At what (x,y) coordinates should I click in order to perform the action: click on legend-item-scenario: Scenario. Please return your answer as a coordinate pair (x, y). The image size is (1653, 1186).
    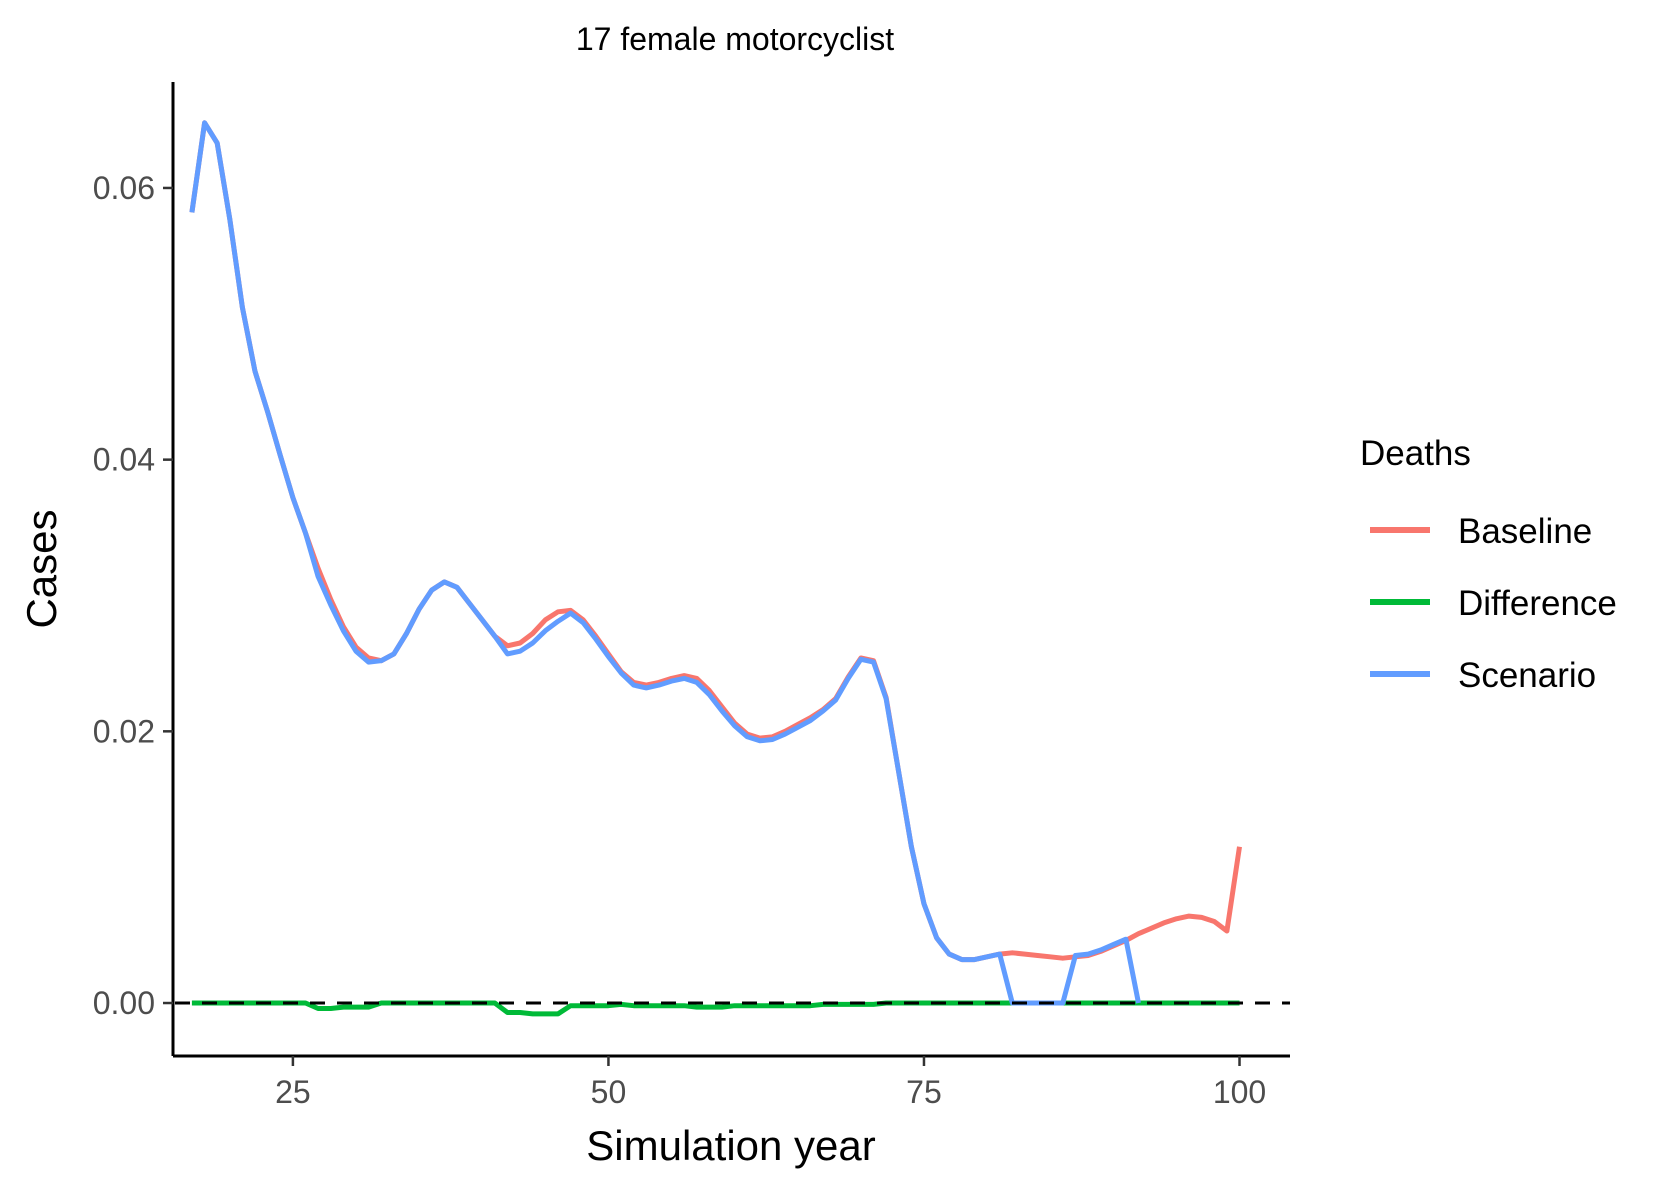
    Looking at the image, I should click on (1483, 675).